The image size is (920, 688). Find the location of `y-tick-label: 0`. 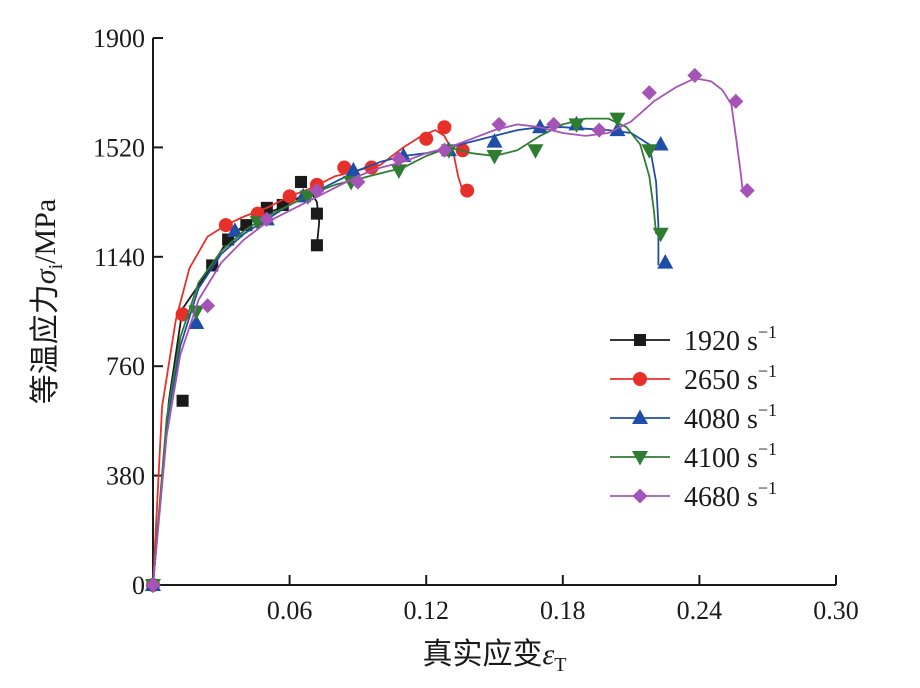

y-tick-label: 0 is located at coordinates (138, 585).